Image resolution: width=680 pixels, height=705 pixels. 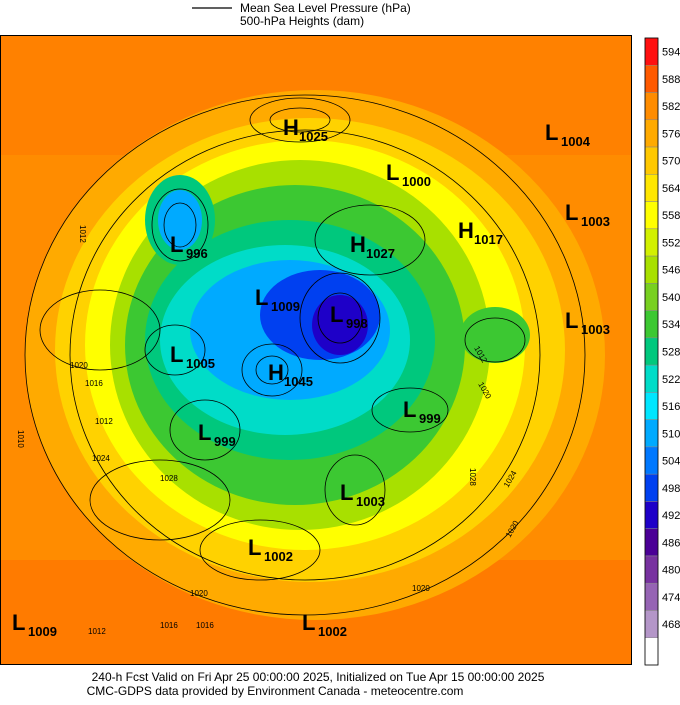 I want to click on pressure-center: L 998, so click(x=349, y=316).